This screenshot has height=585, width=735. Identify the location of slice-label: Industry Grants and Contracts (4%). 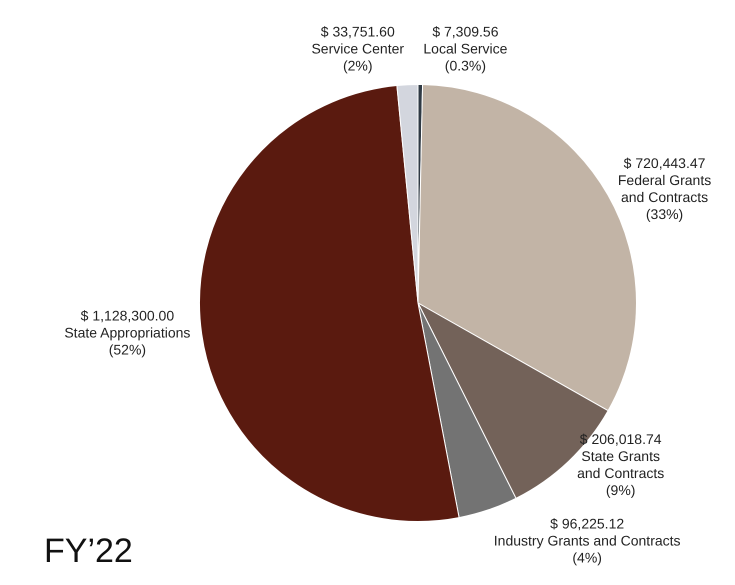
(587, 549).